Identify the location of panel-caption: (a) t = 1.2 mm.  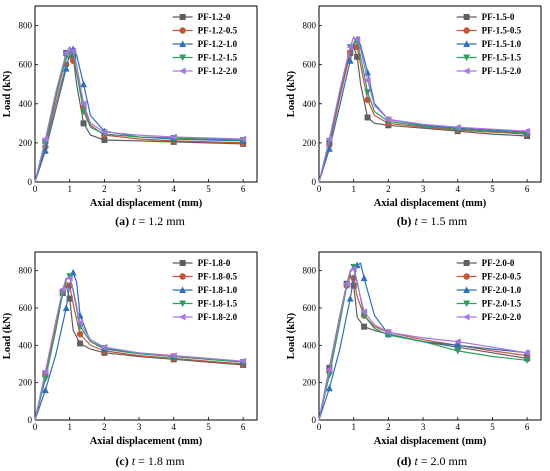
(150, 221).